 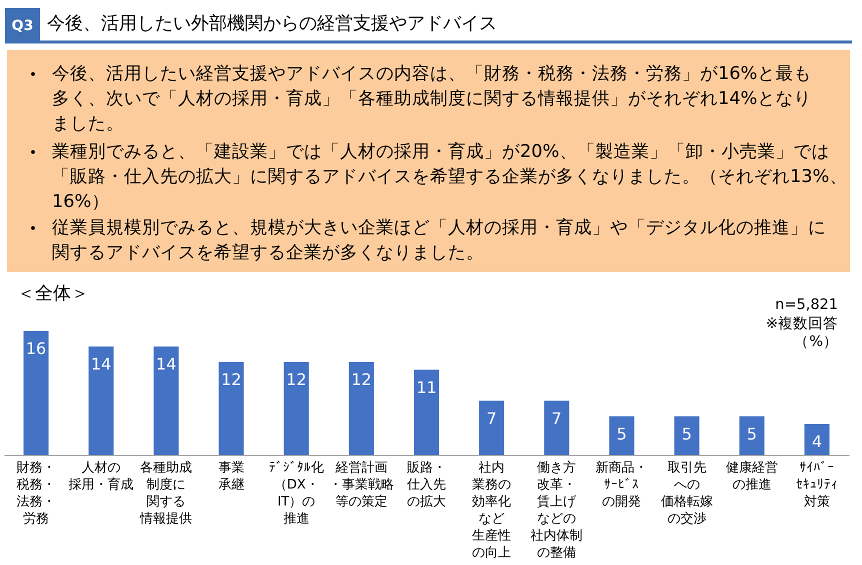 What do you see at coordinates (450, 176) in the screenshot?
I see `text: 業種別でみると、「建設業」では「人材の採用・育成」が20%、「製造業」「卸・小売業」では「販路・仕入先の拡大」に関するアドバイスを希望する企業が多くなりました。（それぞれ13%、16%）` at bounding box center [450, 176].